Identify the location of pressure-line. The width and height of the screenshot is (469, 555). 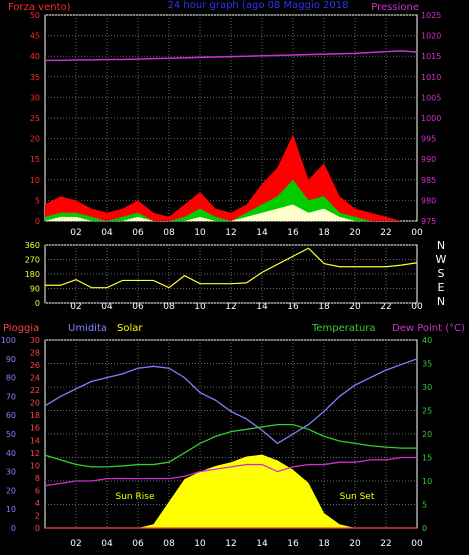
(231, 56).